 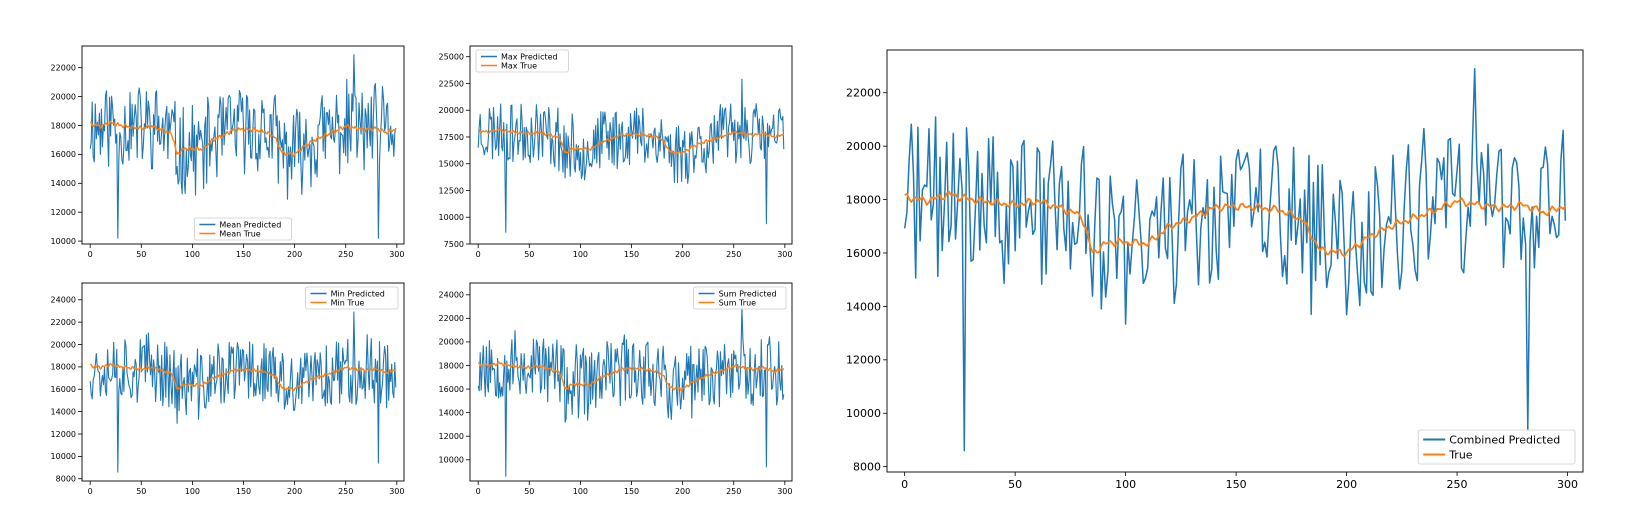 What do you see at coordinates (451, 137) in the screenshot?
I see `y-tick-label: 17500` at bounding box center [451, 137].